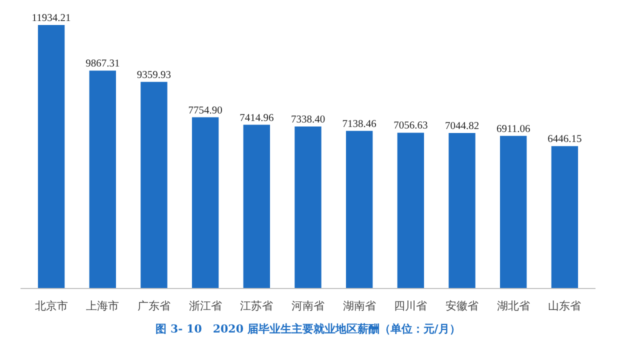  What do you see at coordinates (359, 306) in the screenshot?
I see `x-tick-label: 湖南省` at bounding box center [359, 306].